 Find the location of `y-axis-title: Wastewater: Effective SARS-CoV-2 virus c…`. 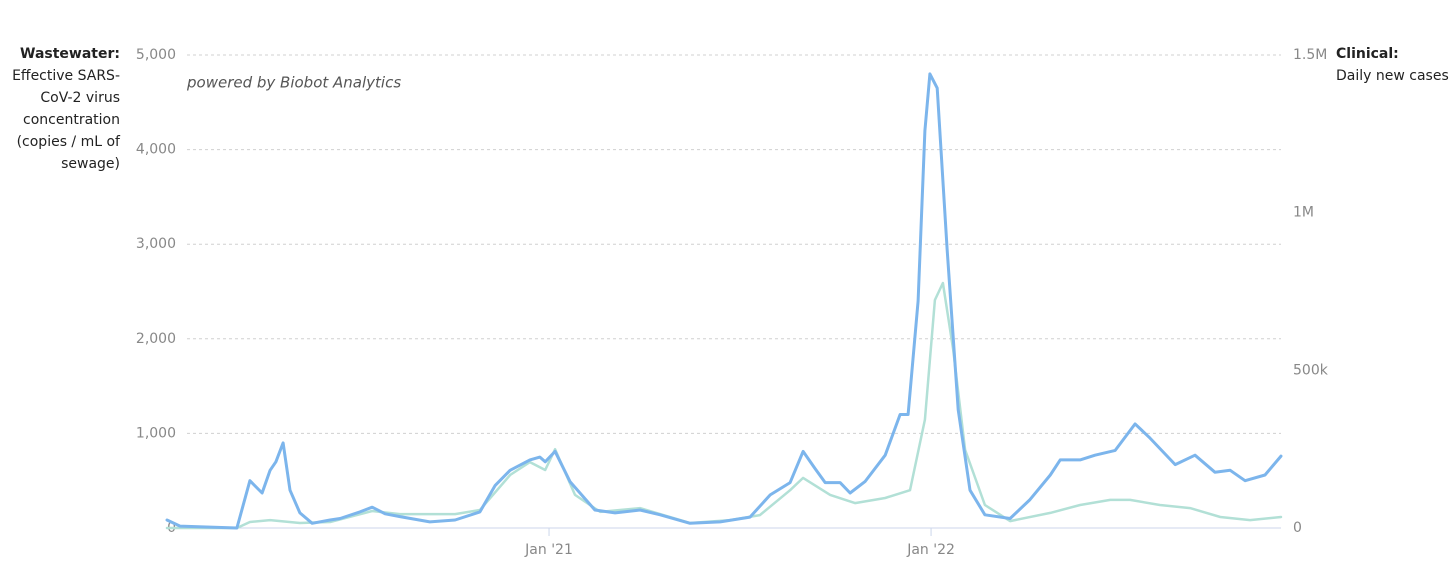

y-axis-title: Wastewater: Effective SARS-CoV-2 virus c… is located at coordinates (62, 109).